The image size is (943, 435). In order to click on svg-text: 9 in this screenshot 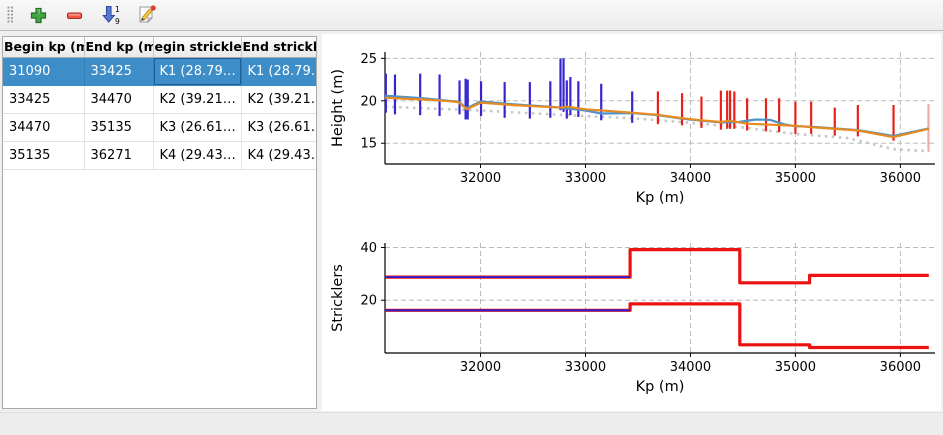, I will do `click(117, 21)`.